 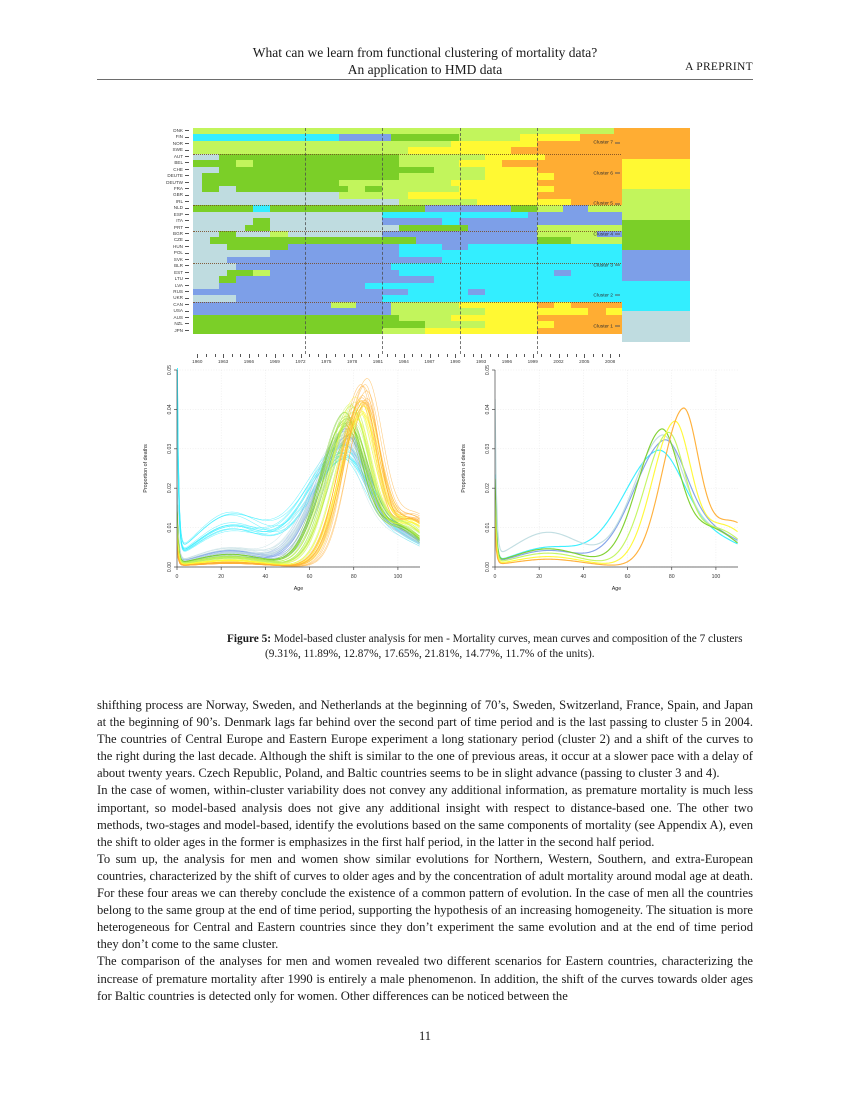 What do you see at coordinates (460, 241) in the screenshot?
I see `heatmap-vertical-guide` at bounding box center [460, 241].